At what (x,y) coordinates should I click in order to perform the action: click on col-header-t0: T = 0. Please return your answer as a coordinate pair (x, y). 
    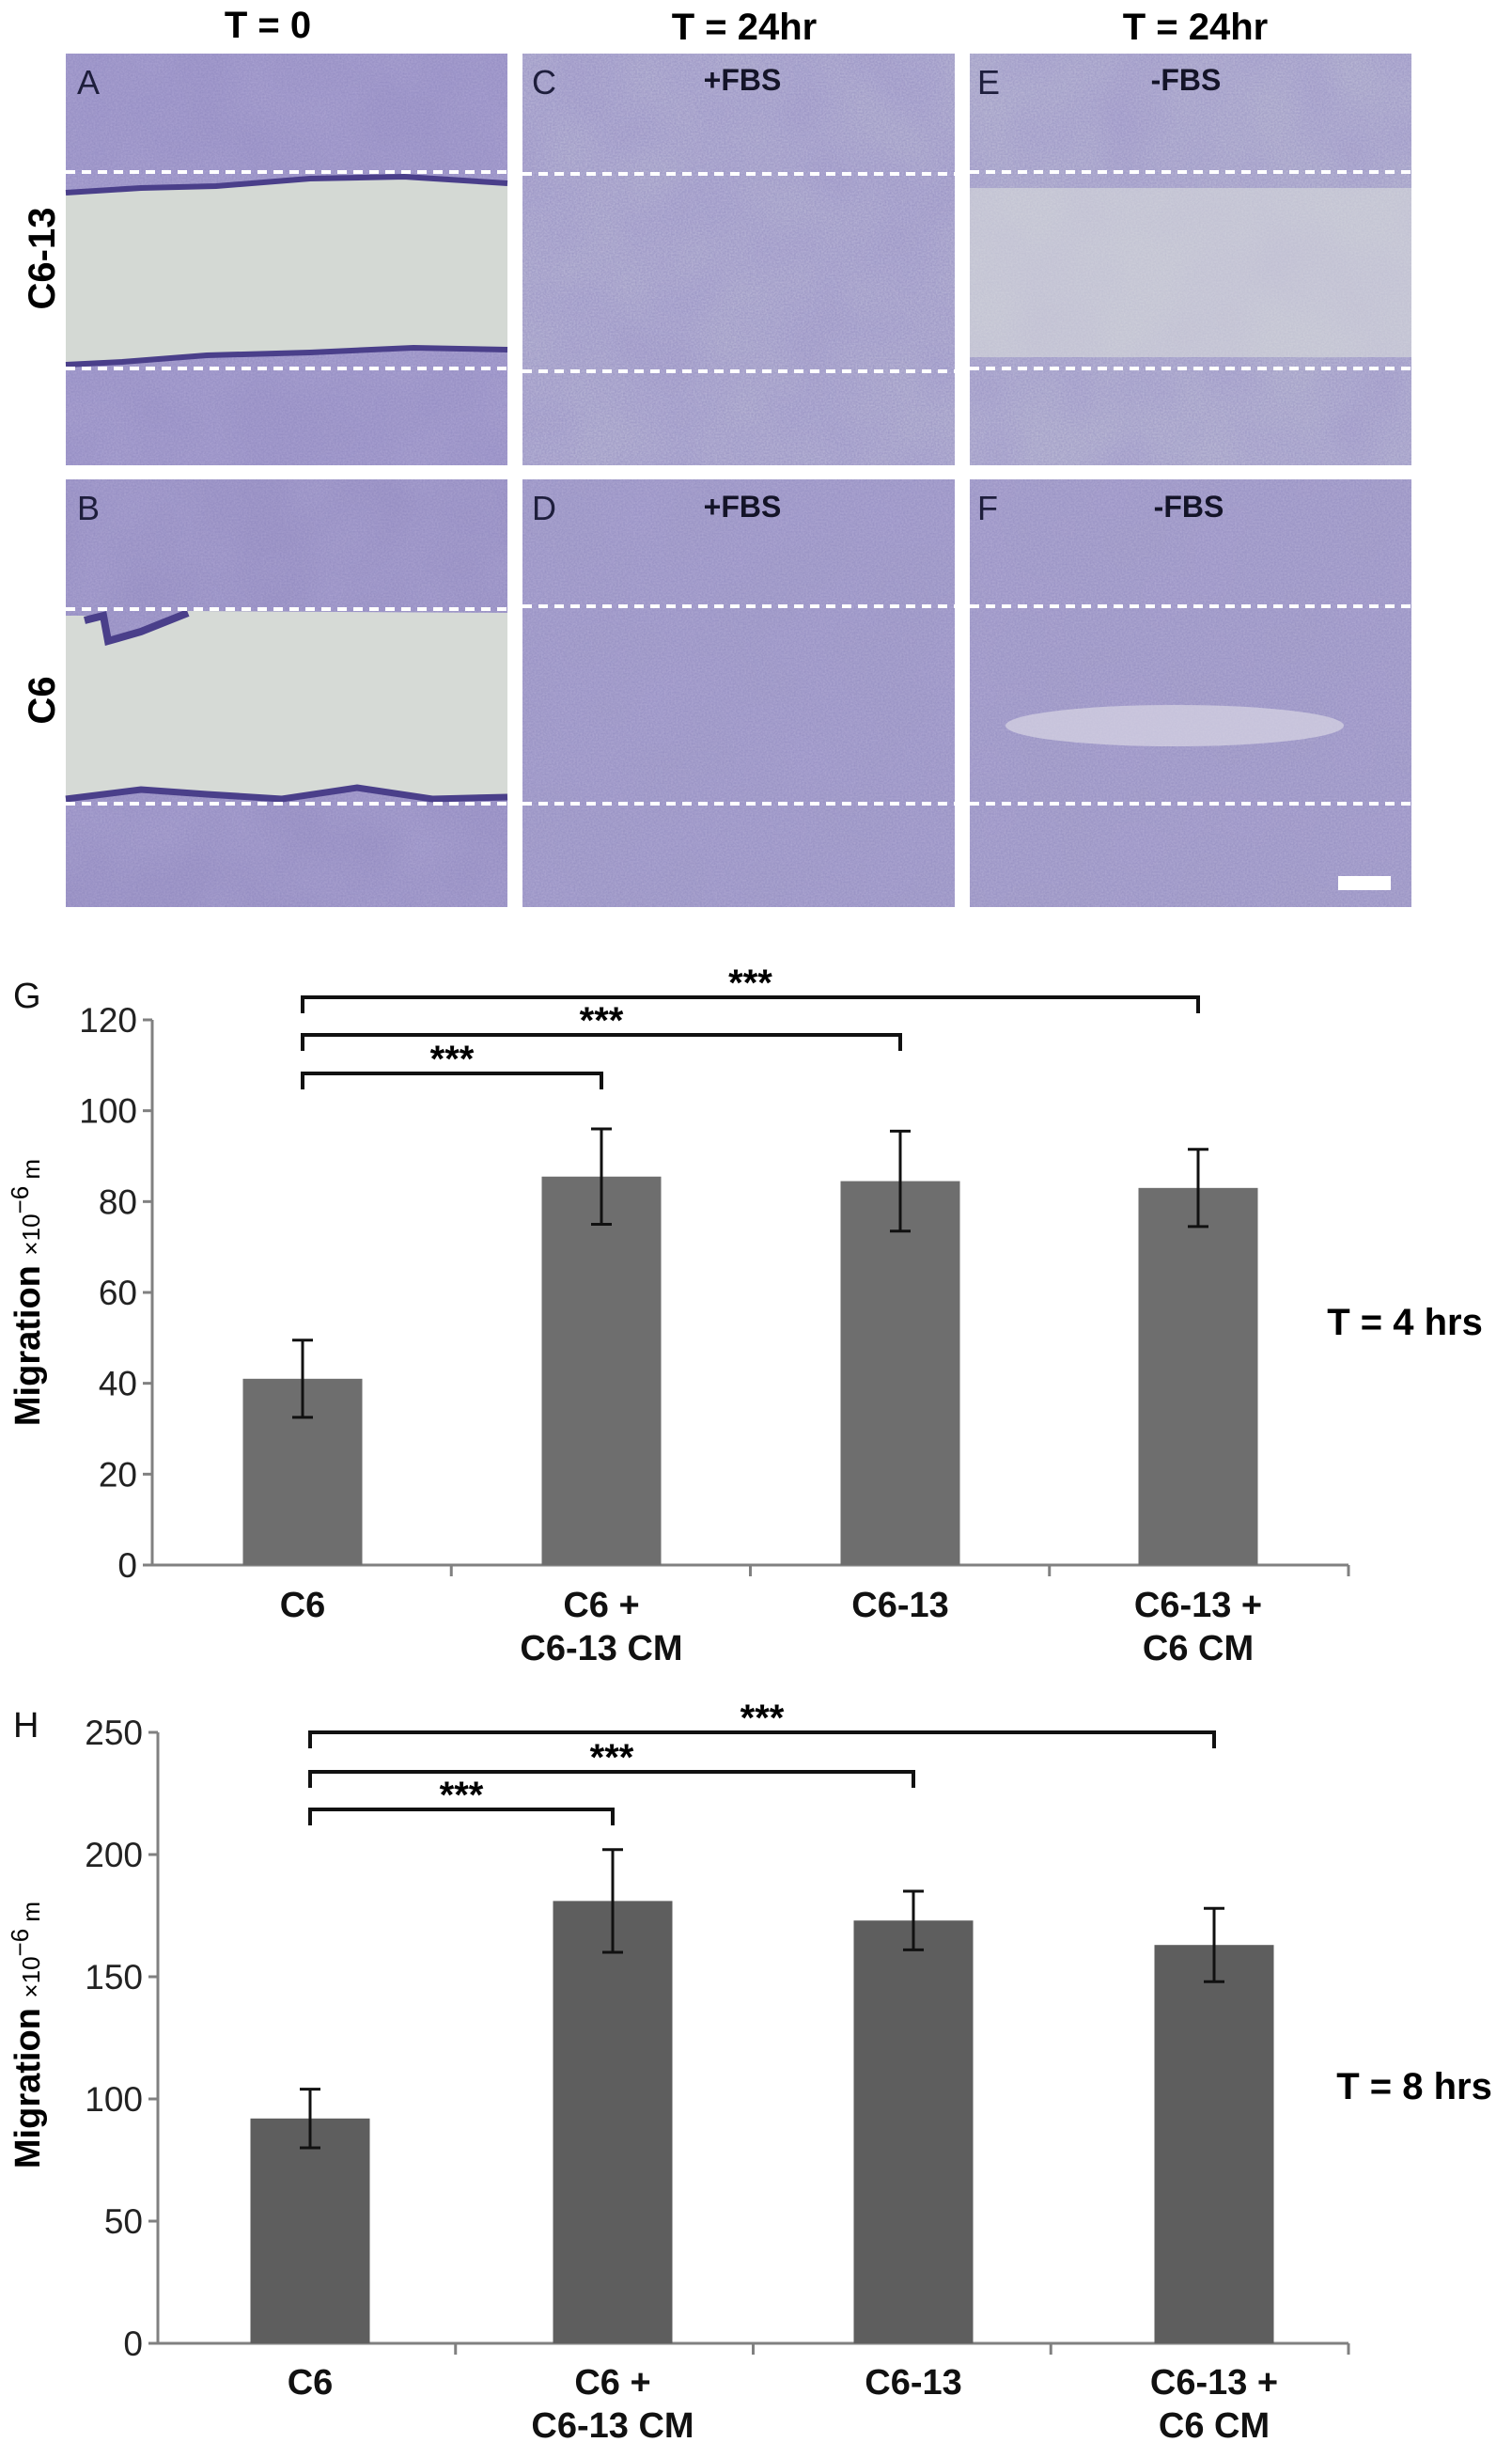
    Looking at the image, I should click on (268, 25).